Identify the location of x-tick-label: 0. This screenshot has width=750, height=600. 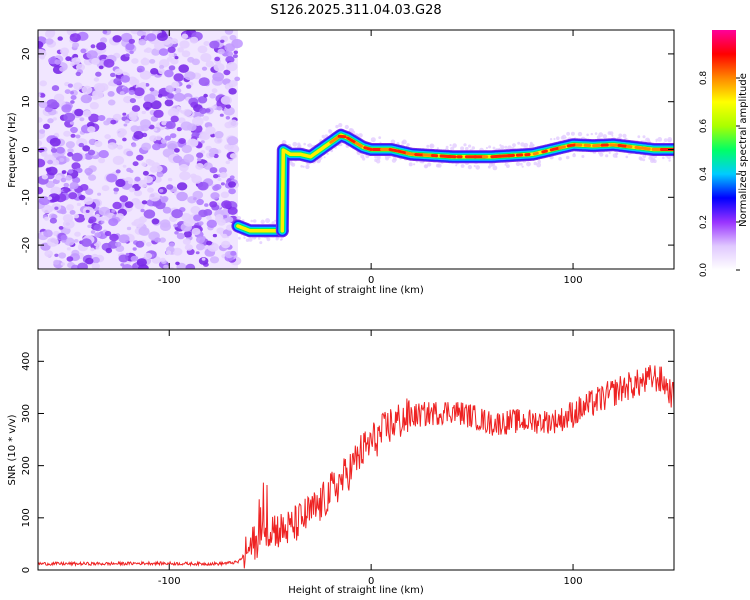
(371, 280).